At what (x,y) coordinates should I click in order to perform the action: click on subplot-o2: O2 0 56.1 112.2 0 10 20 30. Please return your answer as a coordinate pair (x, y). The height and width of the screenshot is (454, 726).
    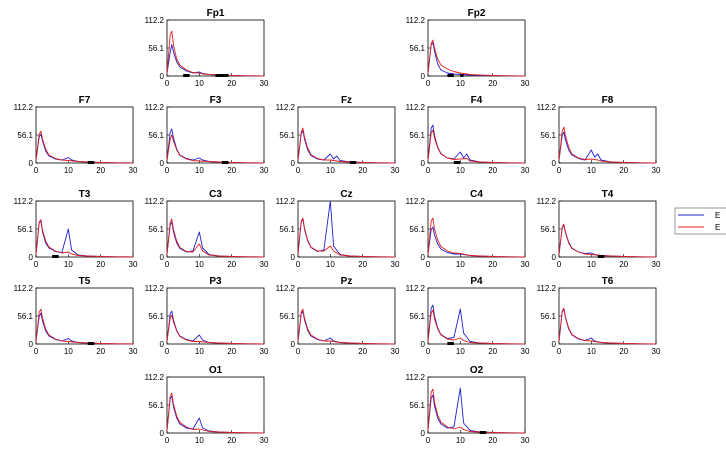
    Looking at the image, I should click on (468, 405).